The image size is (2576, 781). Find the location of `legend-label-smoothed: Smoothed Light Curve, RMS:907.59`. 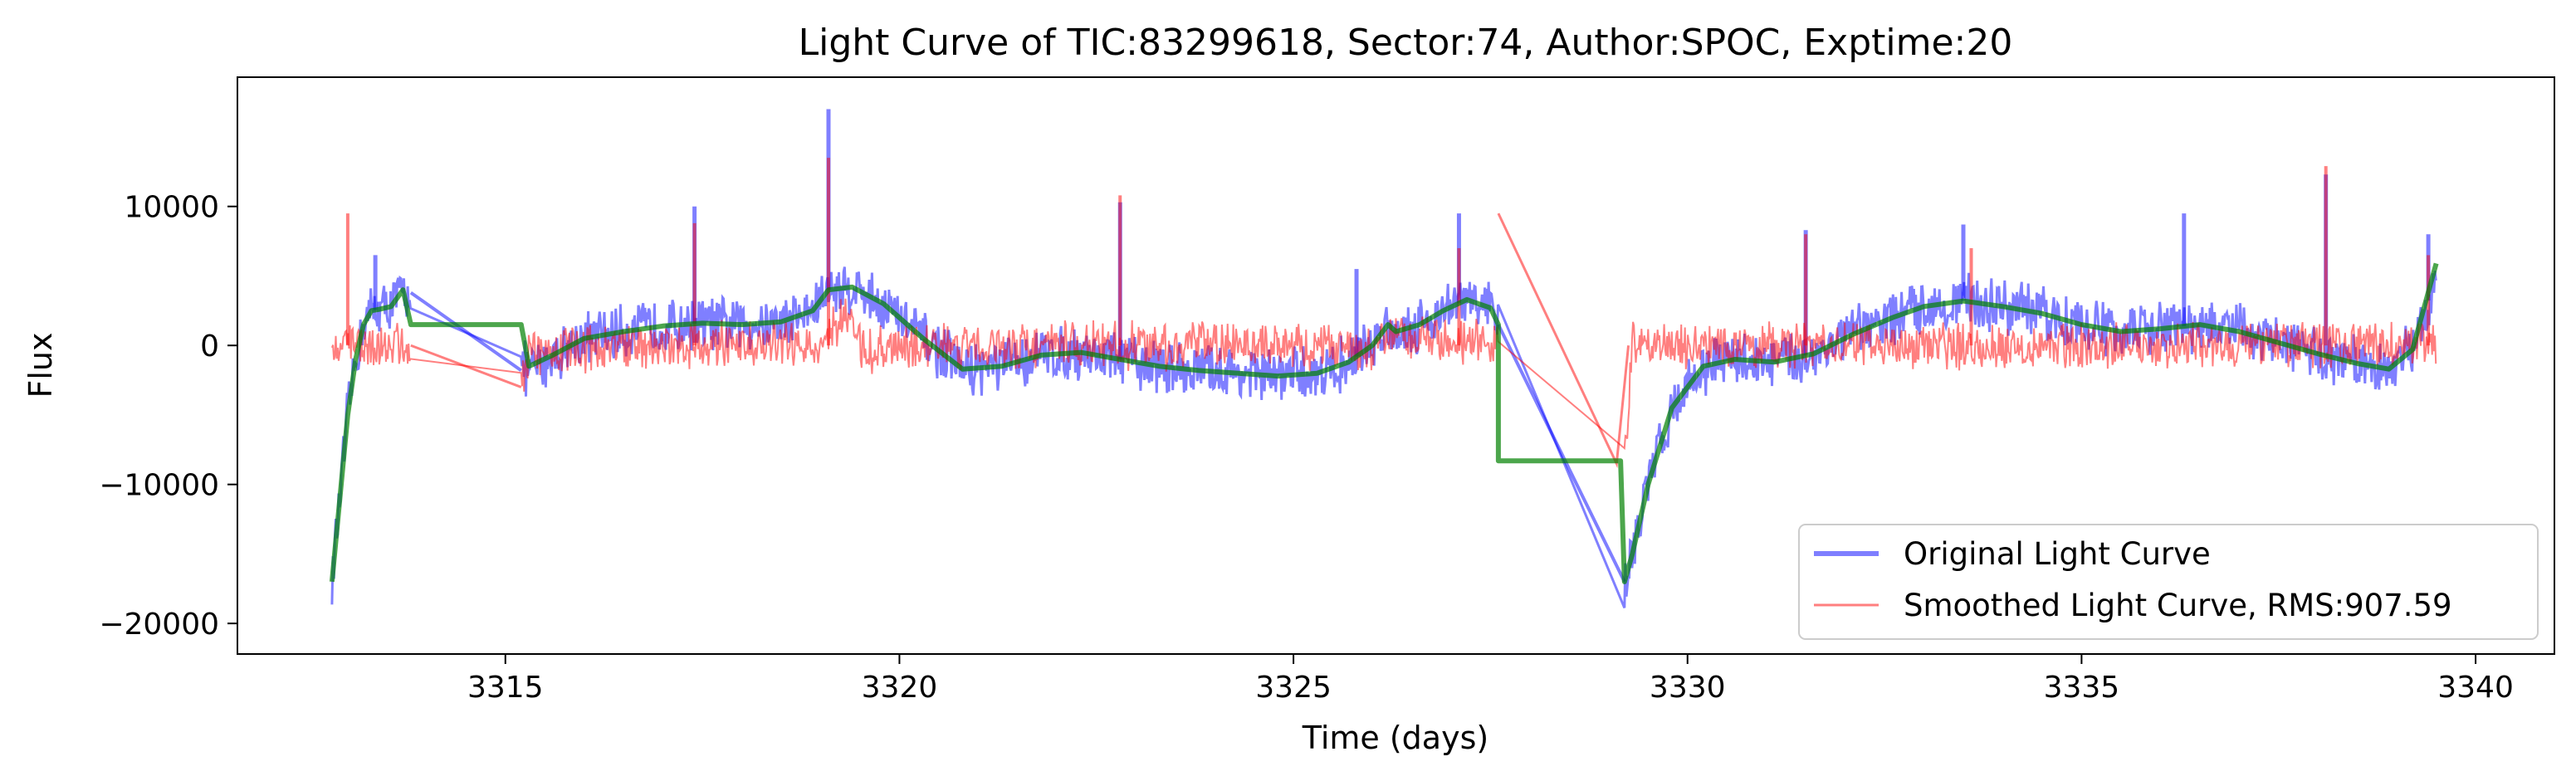

legend-label-smoothed: Smoothed Light Curve, RMS:907.59 is located at coordinates (2178, 605).